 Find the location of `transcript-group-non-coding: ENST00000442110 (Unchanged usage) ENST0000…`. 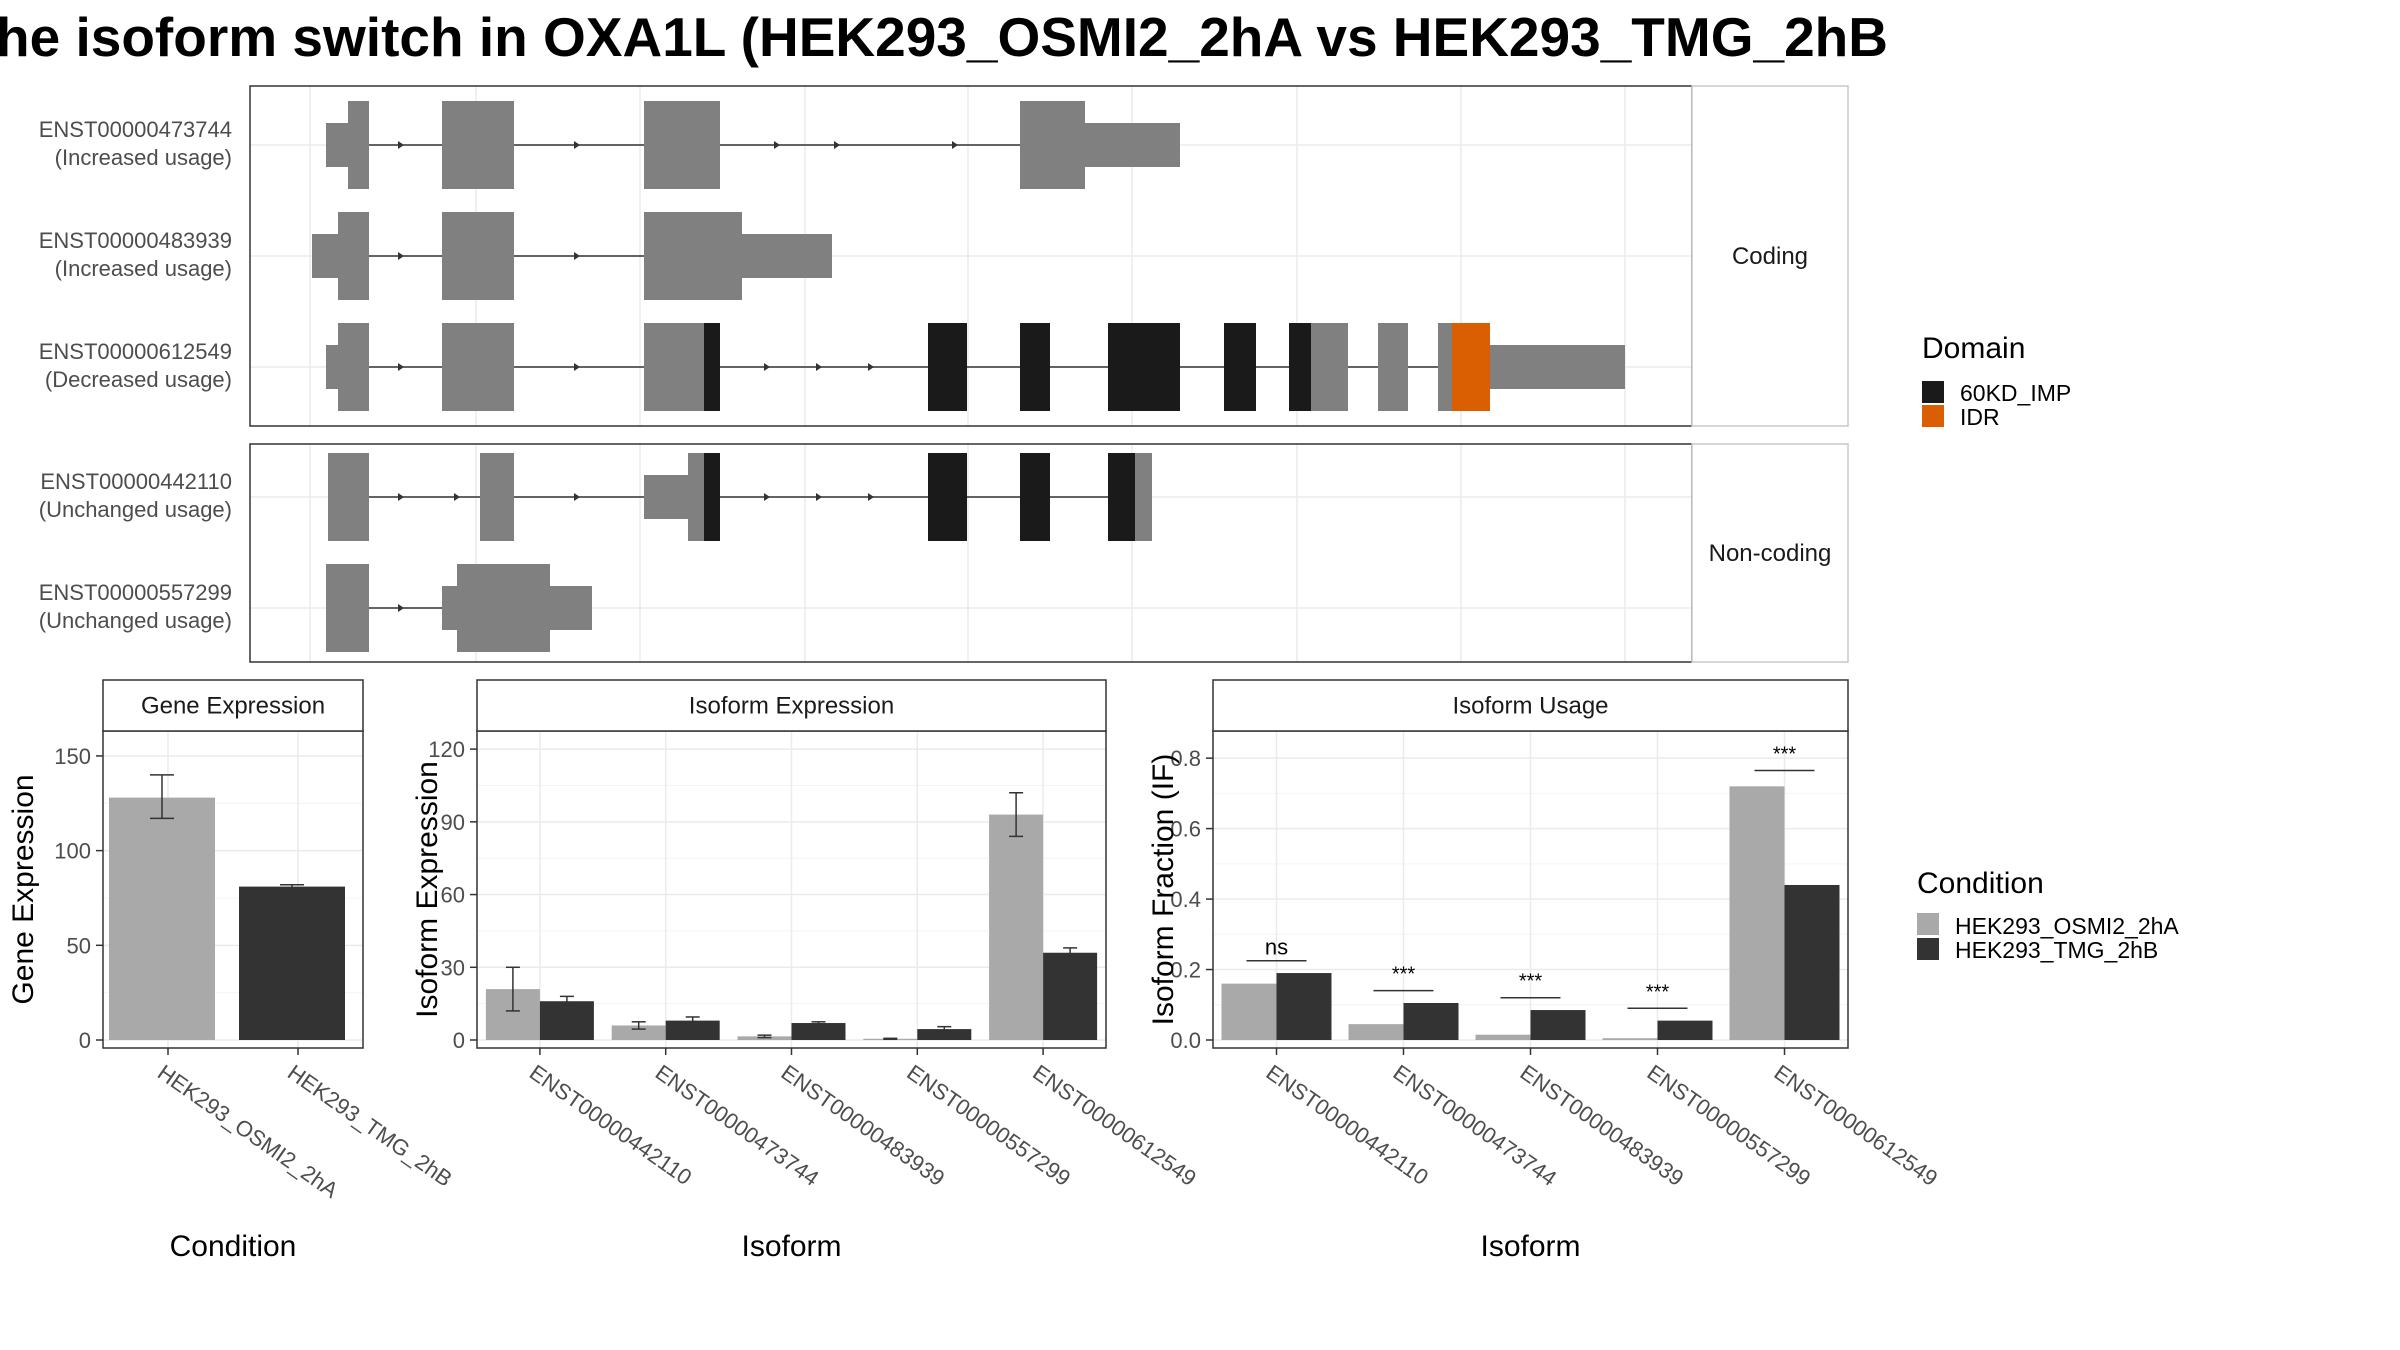

transcript-group-non-coding: ENST00000442110 (Unchanged usage) ENST0000… is located at coordinates (944, 553).